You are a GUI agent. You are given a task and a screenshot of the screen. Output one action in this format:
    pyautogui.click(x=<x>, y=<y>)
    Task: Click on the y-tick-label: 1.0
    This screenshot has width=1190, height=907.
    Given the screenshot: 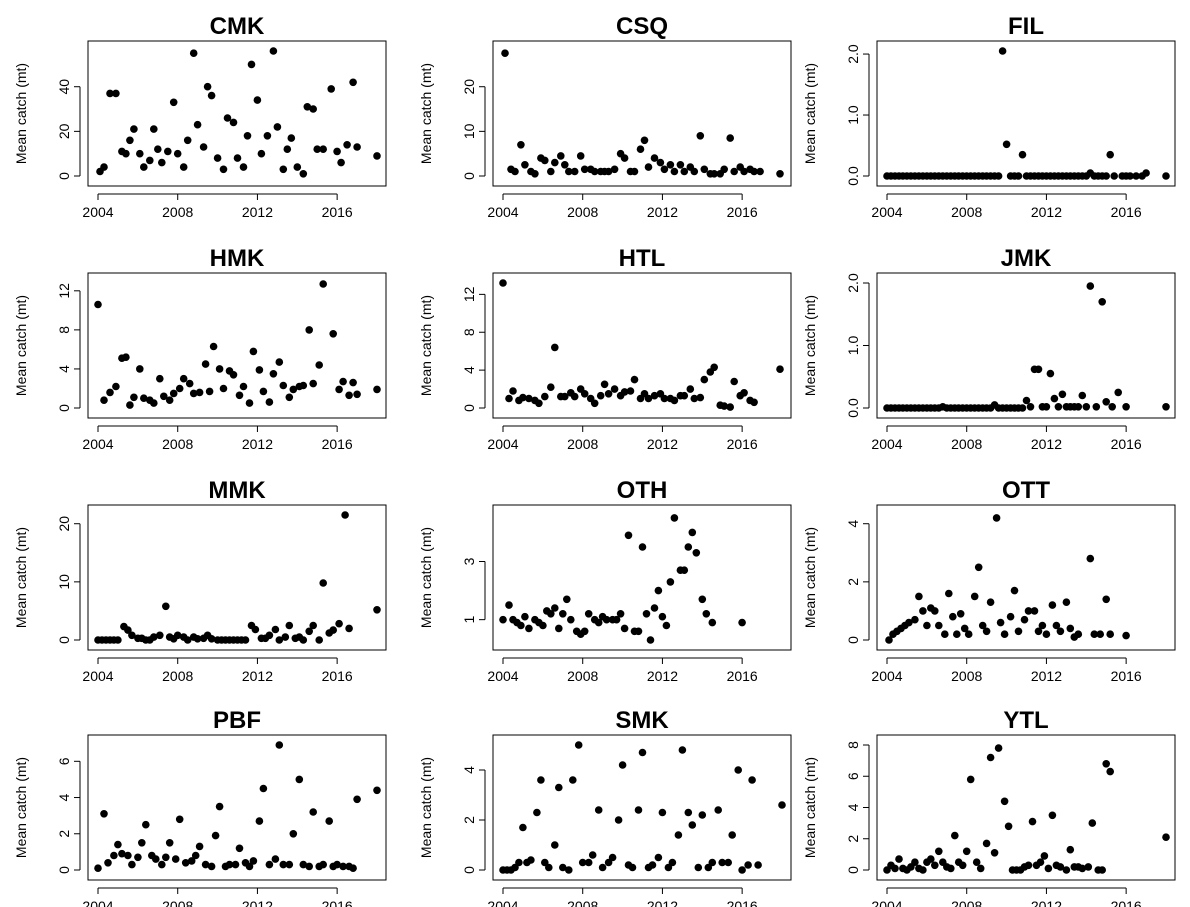 What is the action you would take?
    pyautogui.click(x=853, y=115)
    